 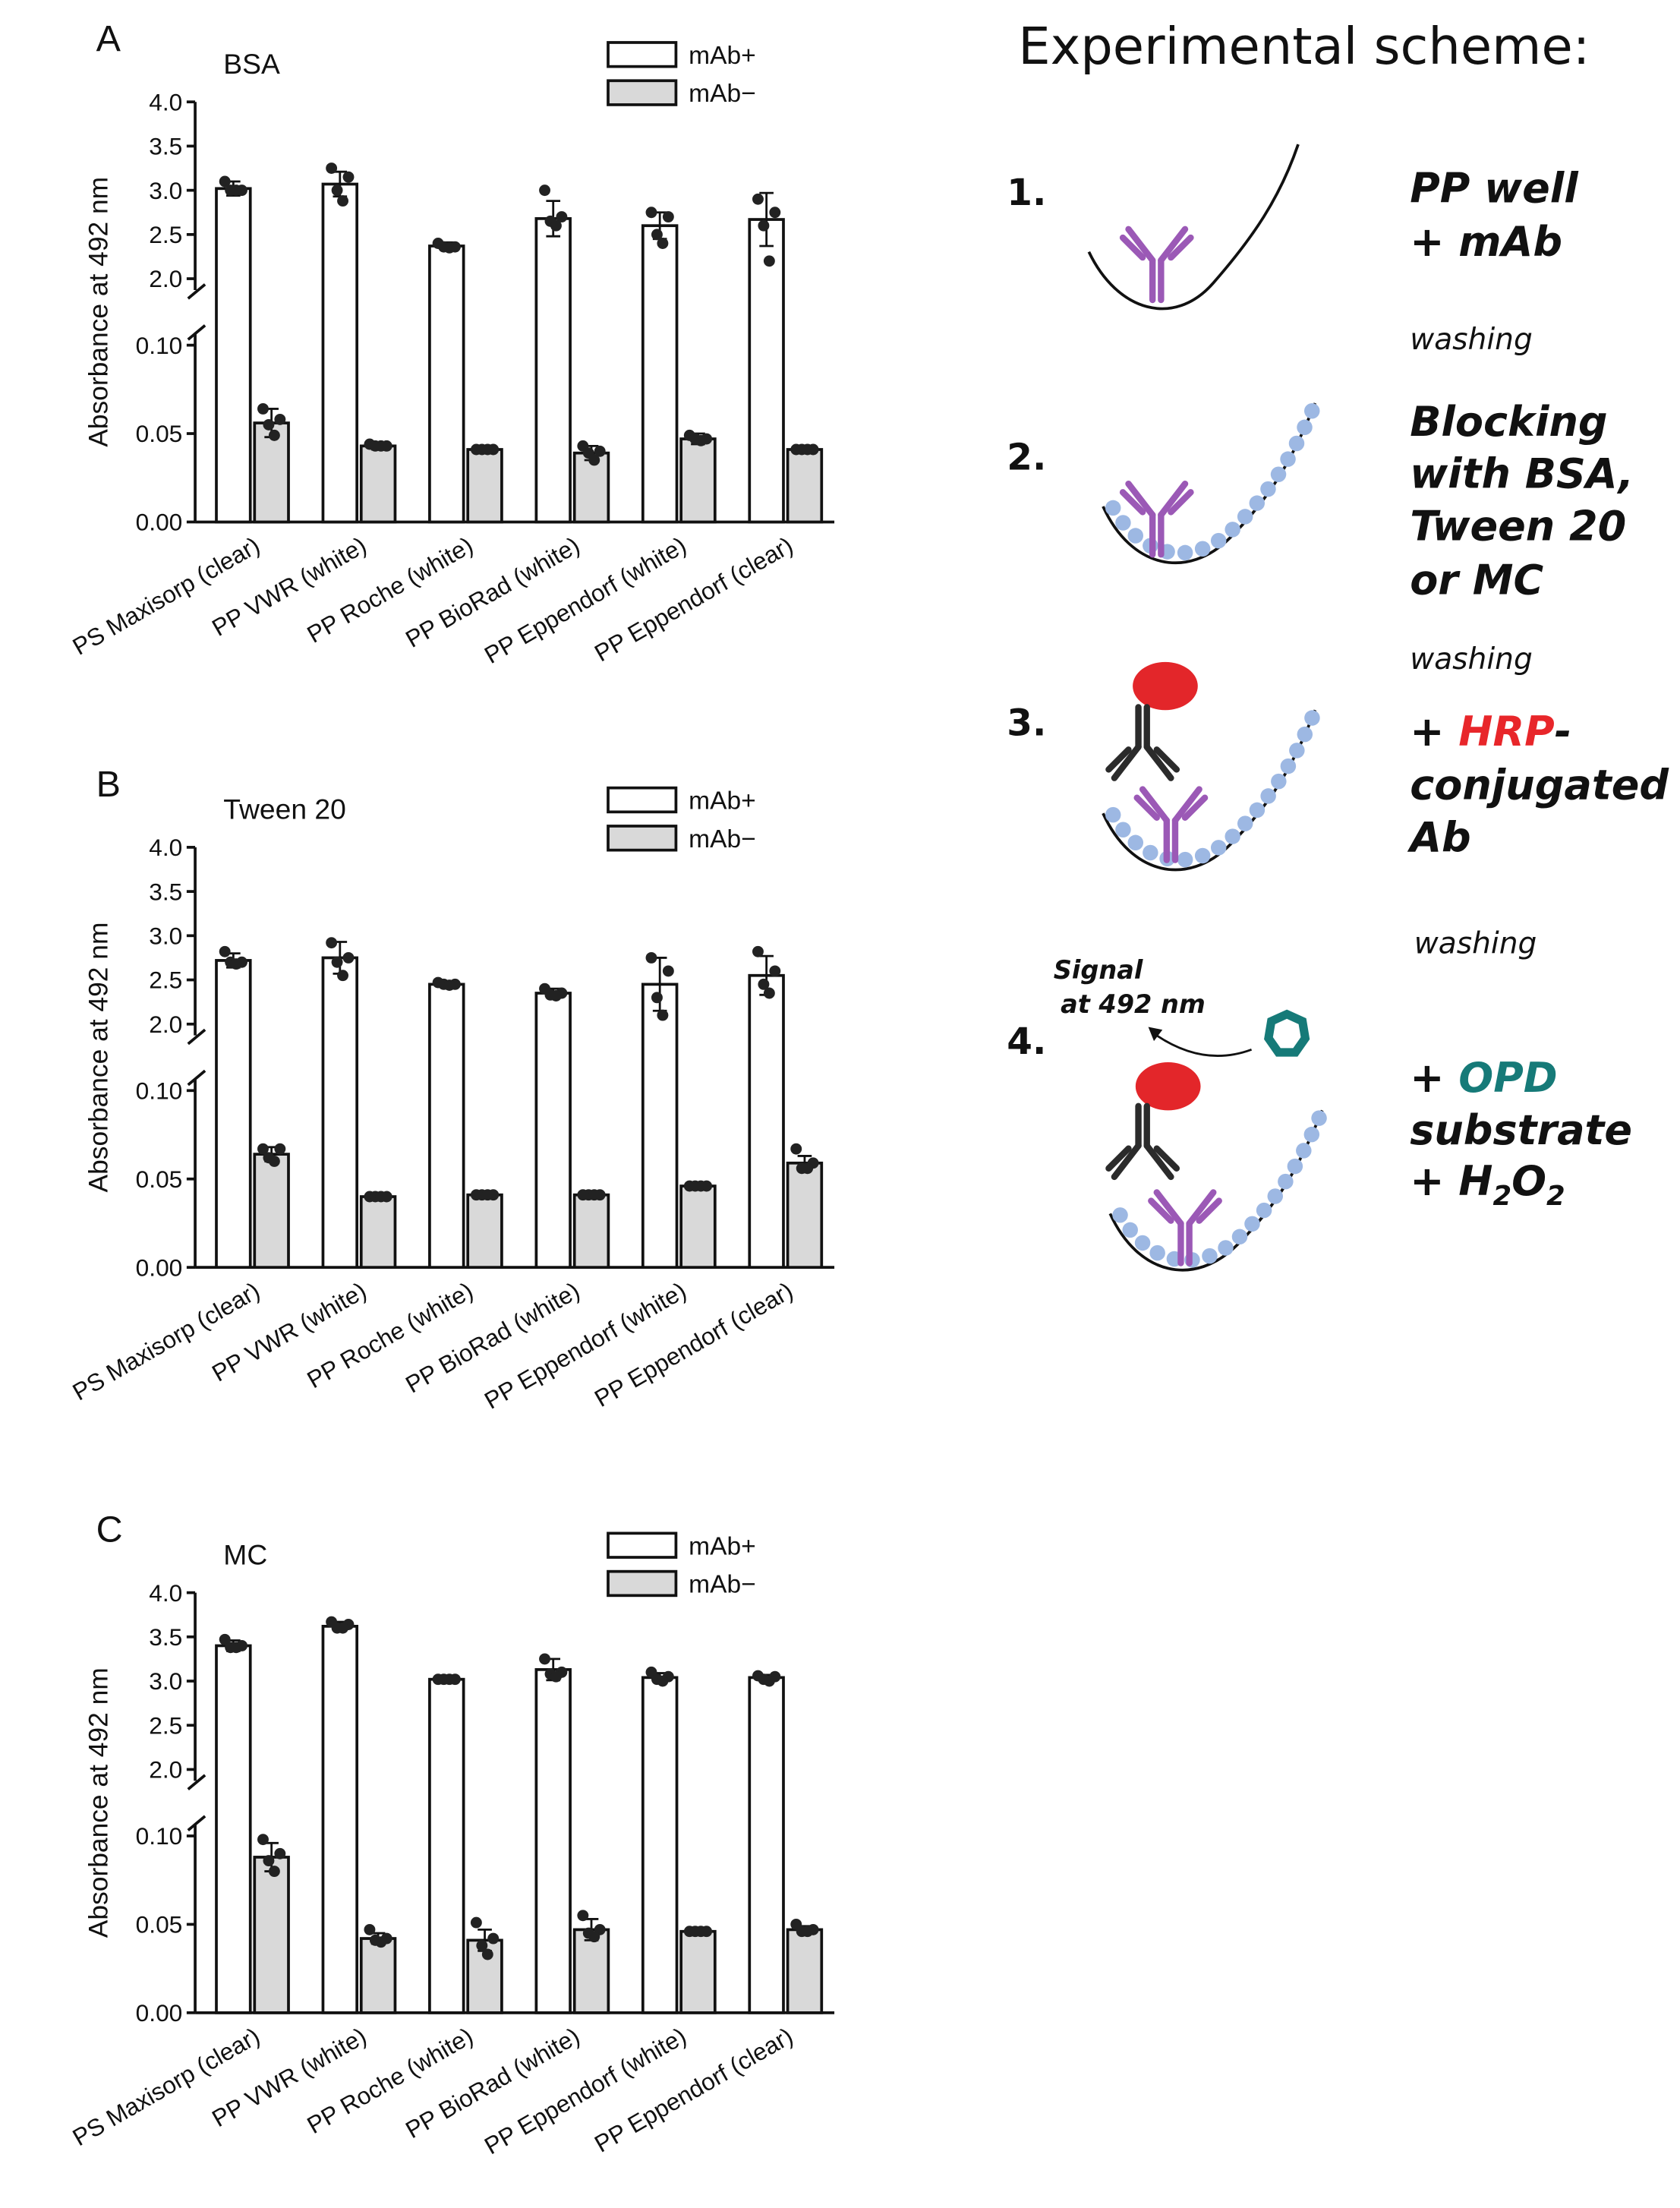 What do you see at coordinates (1518, 526) in the screenshot?
I see `step-text: Tween 20` at bounding box center [1518, 526].